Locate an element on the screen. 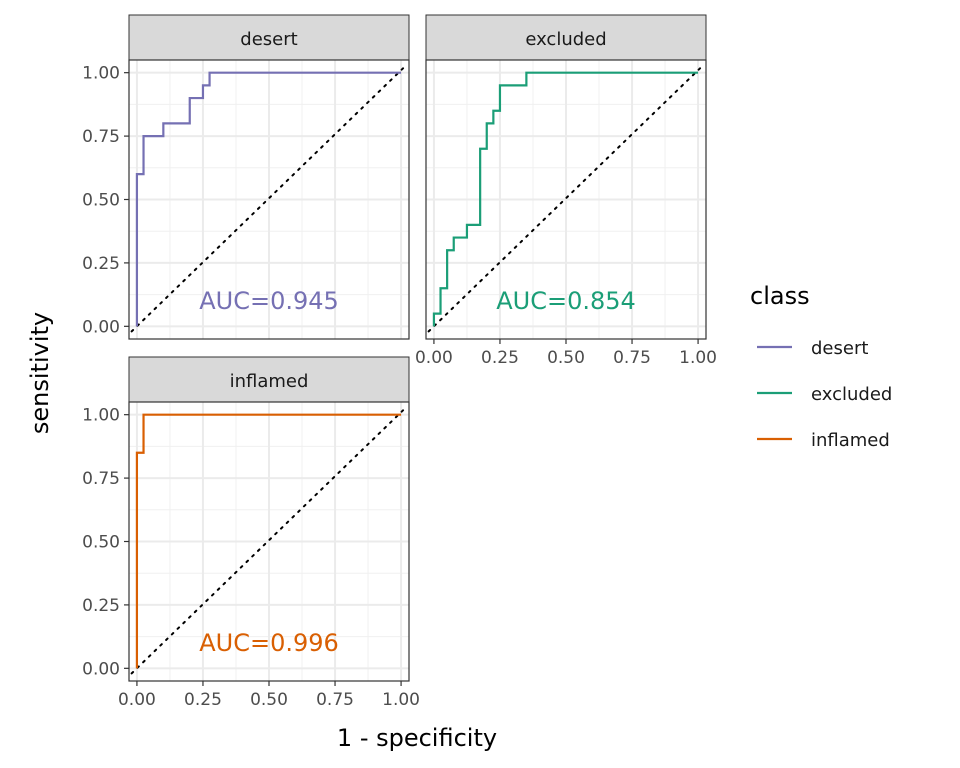 Image resolution: width=960 pixels, height=768 pixels. roc-curve-desert is located at coordinates (268, 199).